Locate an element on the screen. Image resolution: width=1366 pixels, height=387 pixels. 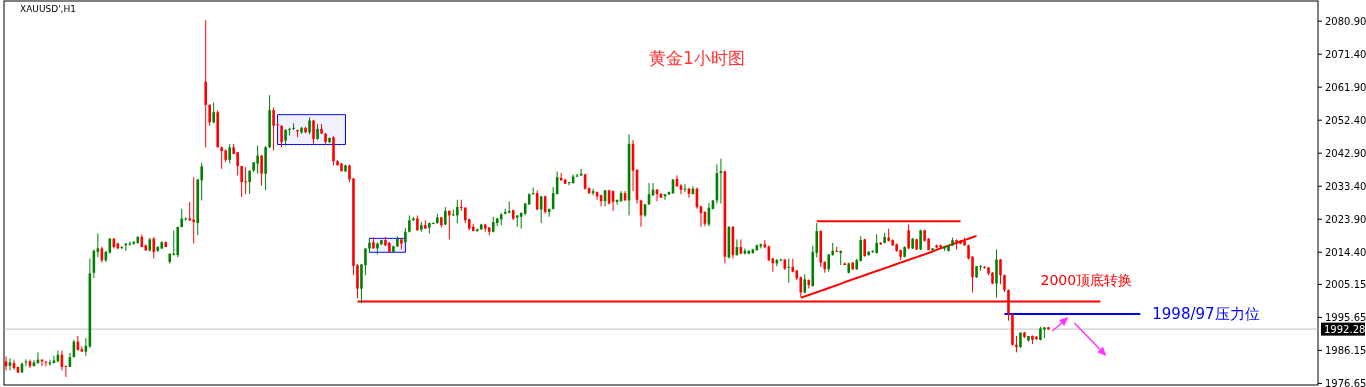
y-tick-label: 2023.90 is located at coordinates (1345, 219).